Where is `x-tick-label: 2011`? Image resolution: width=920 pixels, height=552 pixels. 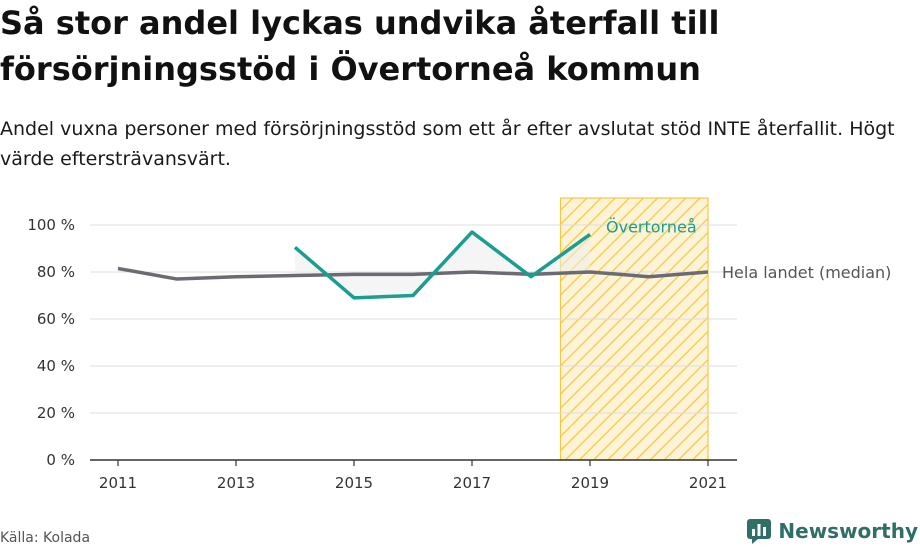 x-tick-label: 2011 is located at coordinates (118, 483).